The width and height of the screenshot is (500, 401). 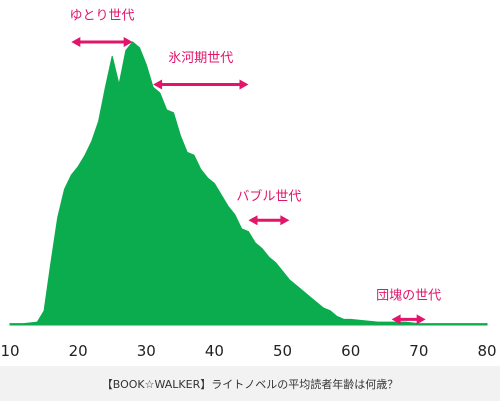 What do you see at coordinates (78, 351) in the screenshot?
I see `x-tick-label: 20` at bounding box center [78, 351].